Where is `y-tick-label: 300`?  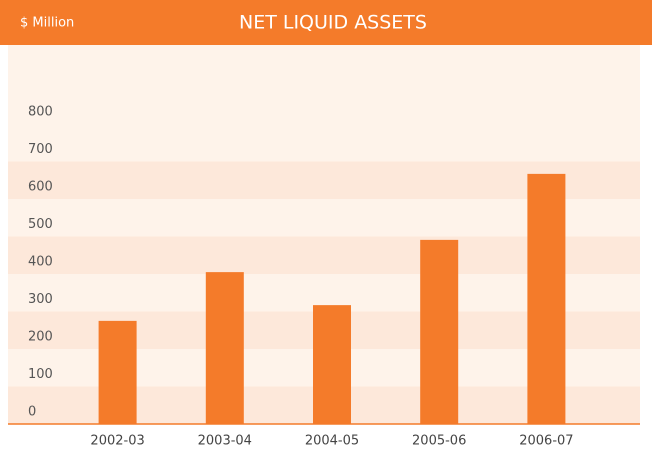 y-tick-label: 300 is located at coordinates (40, 299).